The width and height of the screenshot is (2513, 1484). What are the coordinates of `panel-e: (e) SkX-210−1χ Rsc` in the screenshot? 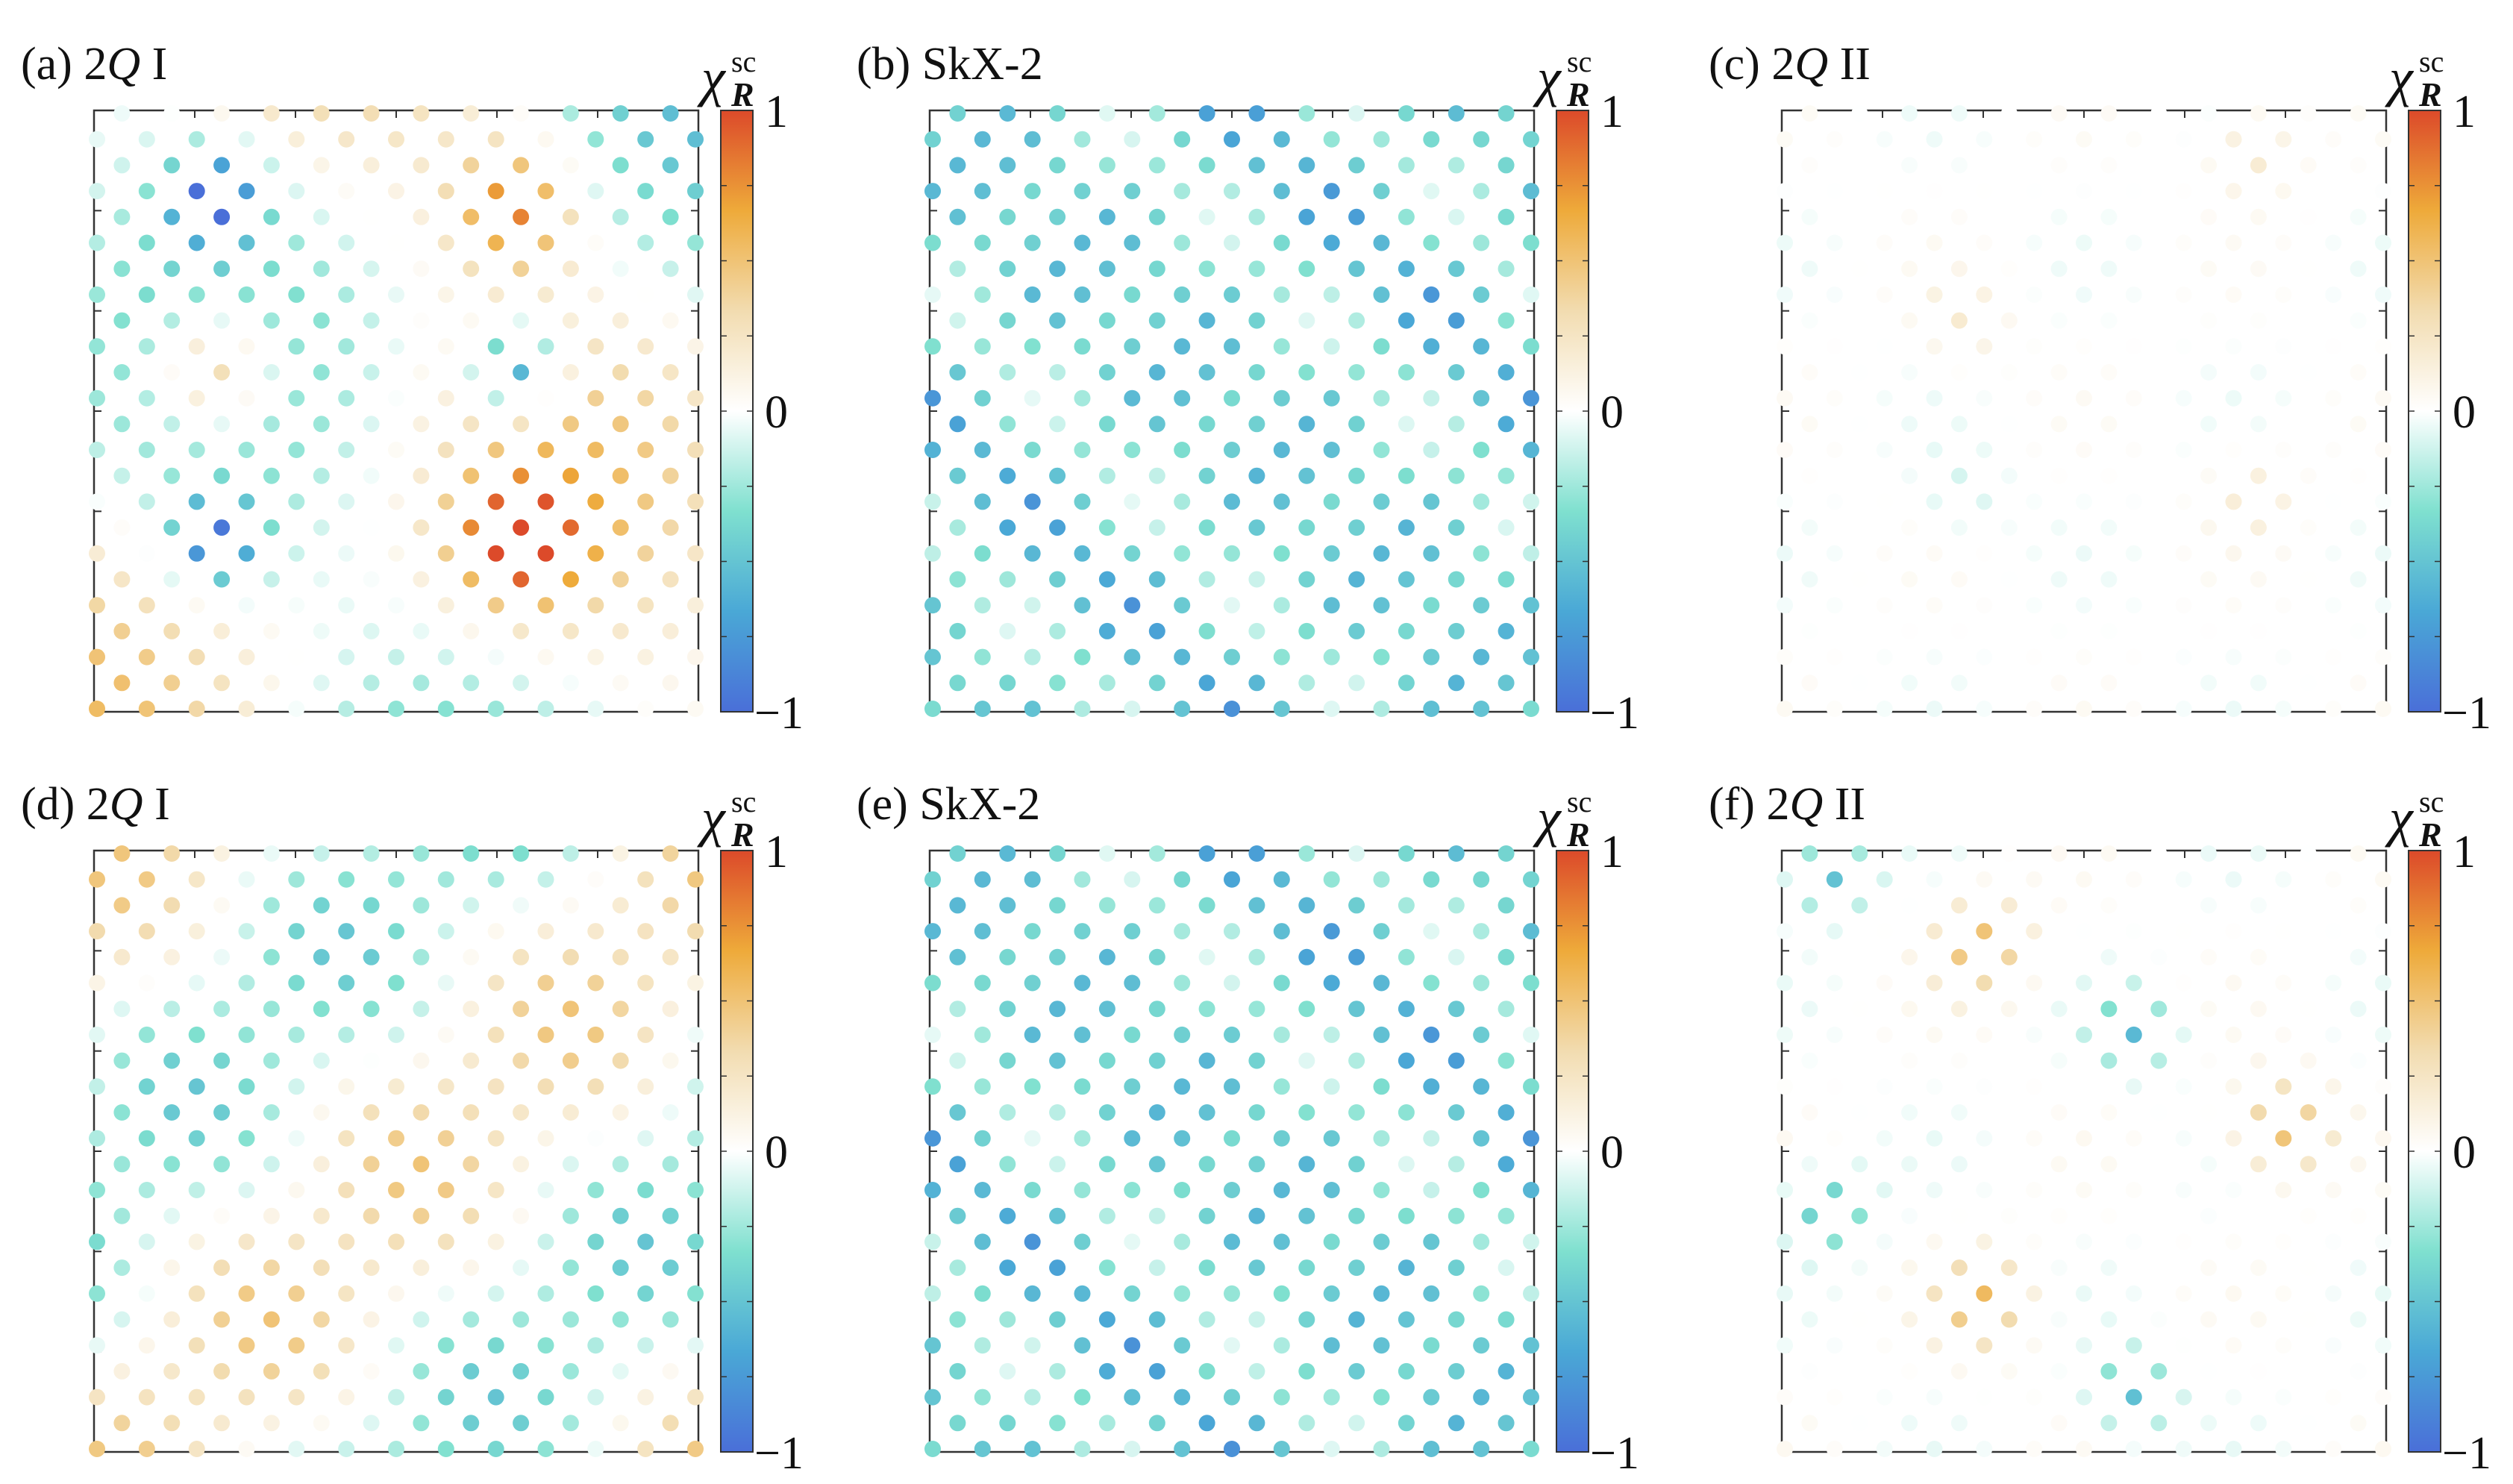 It's located at (1248, 1129).